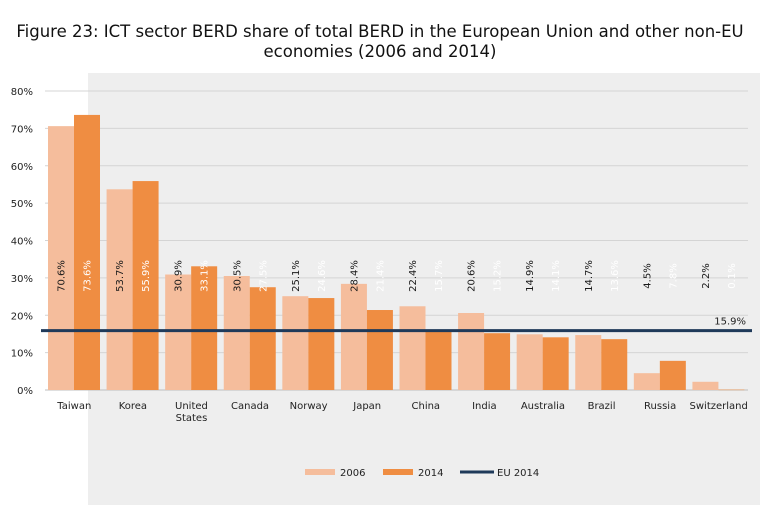 The width and height of the screenshot is (760, 505). What do you see at coordinates (309, 406) in the screenshot?
I see `x-category-label: Norway` at bounding box center [309, 406].